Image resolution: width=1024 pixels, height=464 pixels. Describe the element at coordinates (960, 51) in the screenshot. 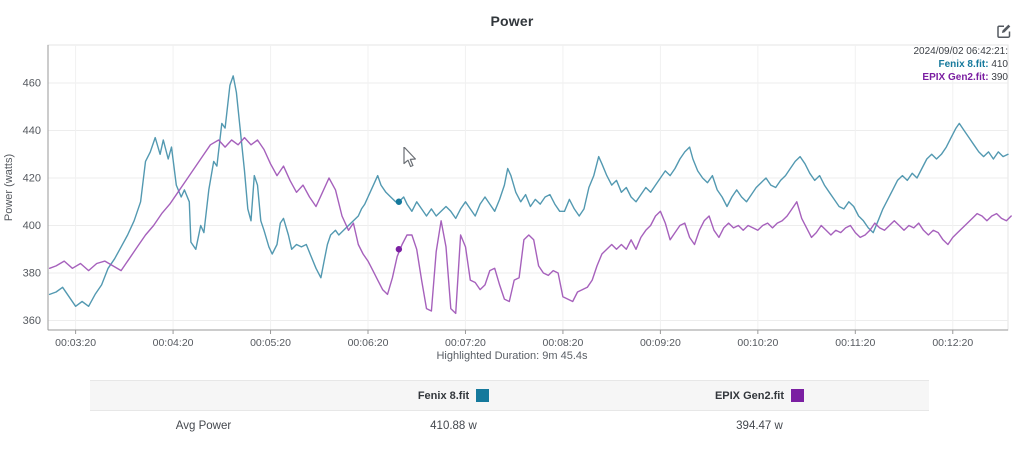

I see `tooltip-timestamp: 2024/09/02 06:42:21:` at that location.